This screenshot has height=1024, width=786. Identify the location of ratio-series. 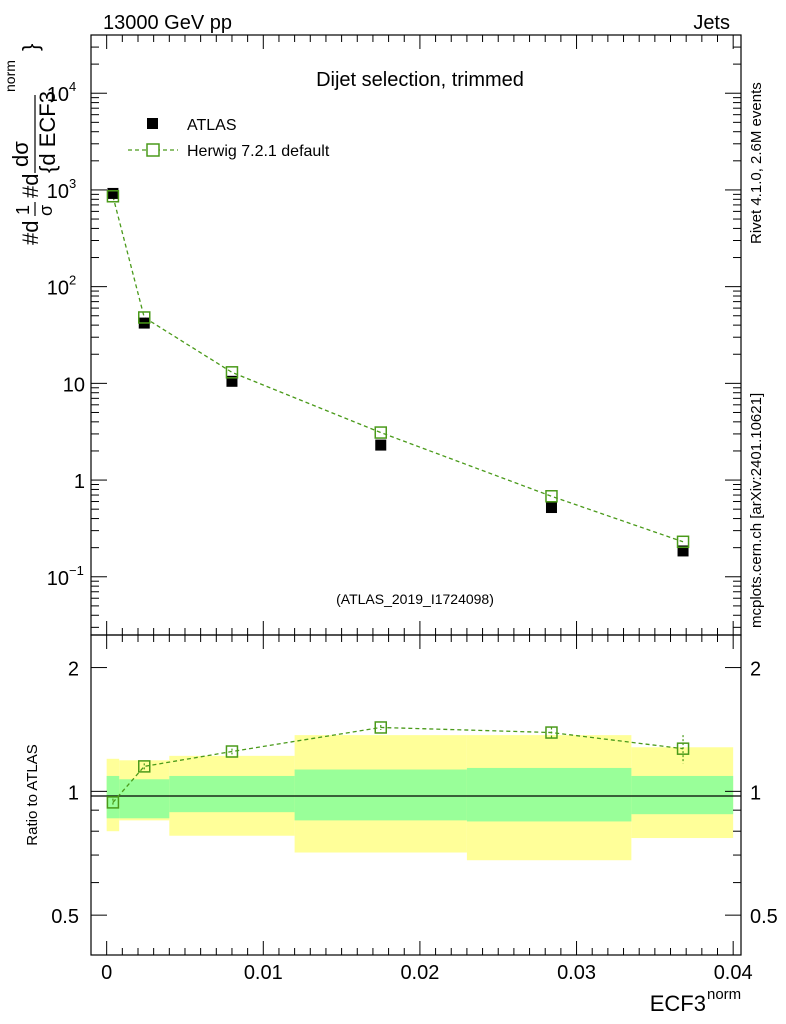
(398, 765).